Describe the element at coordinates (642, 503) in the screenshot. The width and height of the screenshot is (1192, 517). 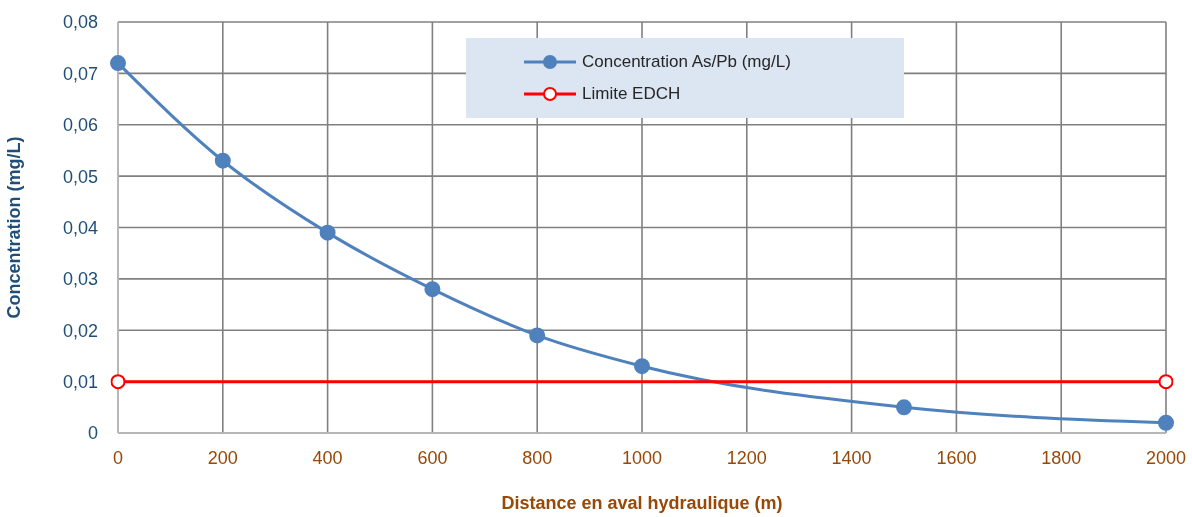
I see `x-axis-title: Distance en aval hydraulique (m)` at that location.